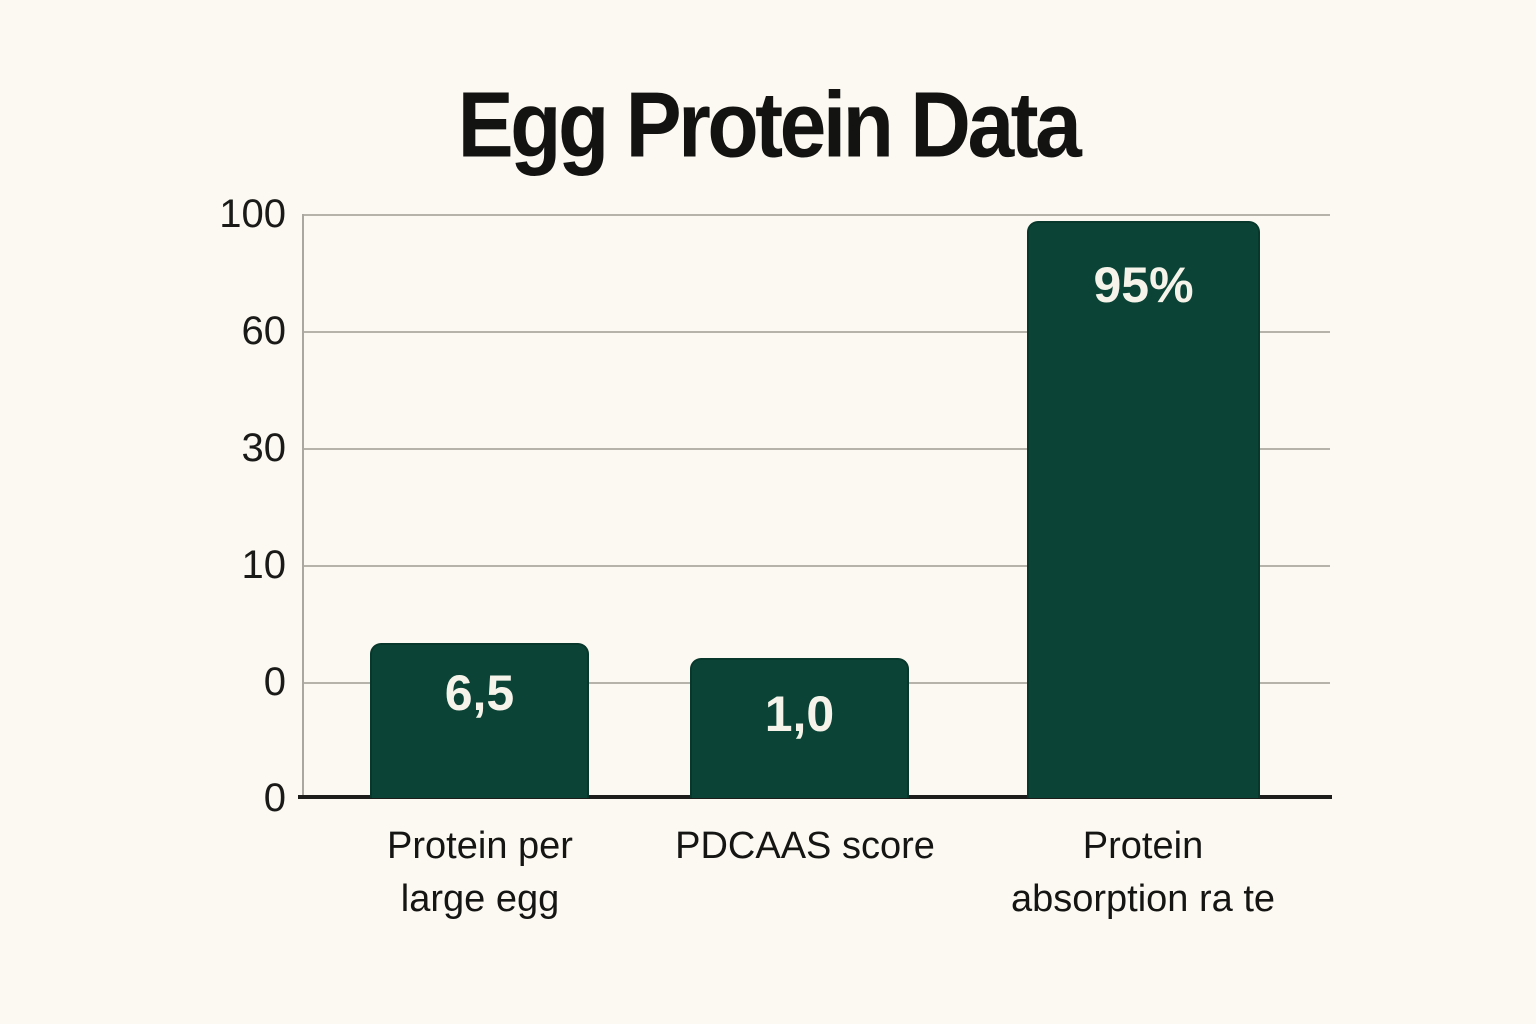 The width and height of the screenshot is (1536, 1024). Describe the element at coordinates (480, 899) in the screenshot. I see `category-line: large egg` at that location.